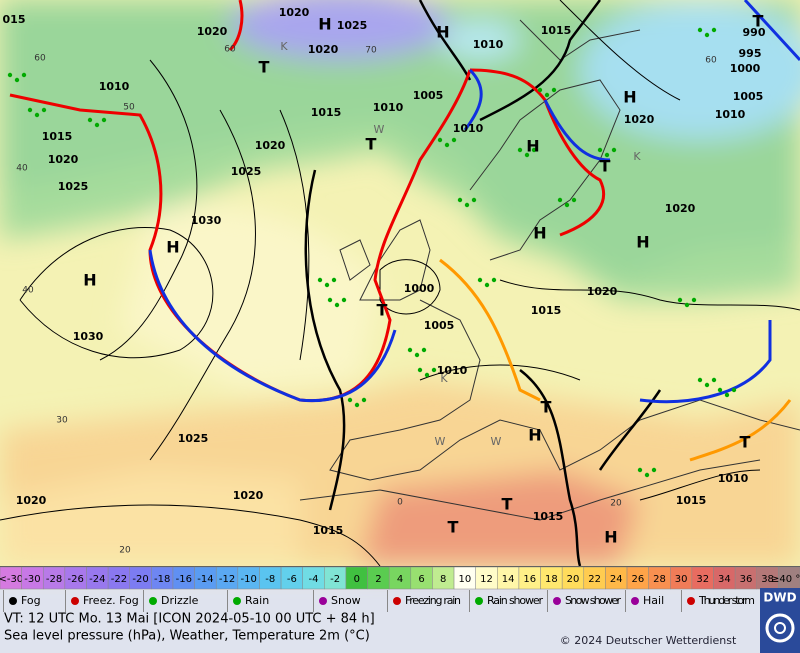  Describe the element at coordinates (750, 53) in the screenshot. I see `isobar-label: 995` at that location.